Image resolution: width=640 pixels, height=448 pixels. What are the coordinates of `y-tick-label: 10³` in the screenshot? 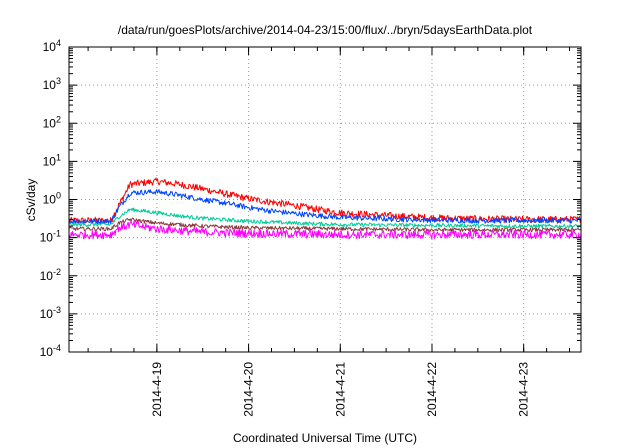 It's located at (52, 84).